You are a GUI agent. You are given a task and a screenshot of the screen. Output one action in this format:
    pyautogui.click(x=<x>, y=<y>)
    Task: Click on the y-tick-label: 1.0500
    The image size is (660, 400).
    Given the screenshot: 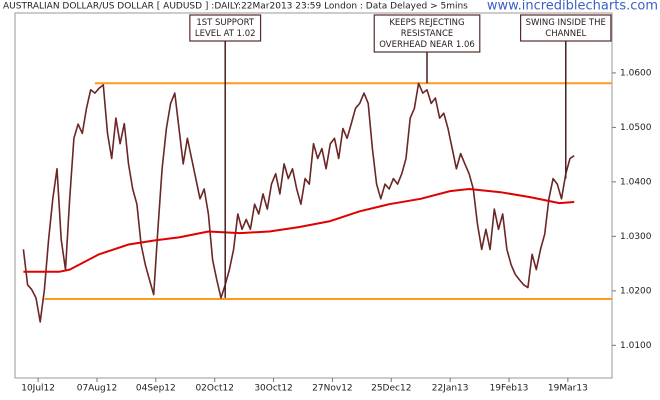 What is the action you would take?
    pyautogui.click(x=636, y=128)
    